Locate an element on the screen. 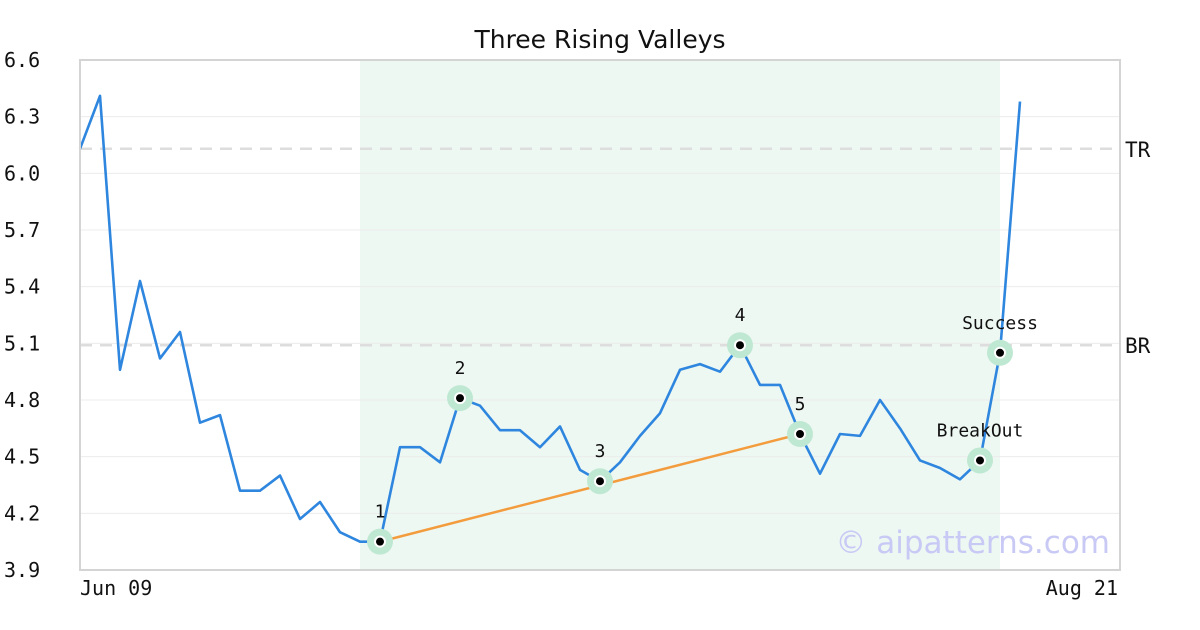  y-tick-label: 5.7 is located at coordinates (22, 230).